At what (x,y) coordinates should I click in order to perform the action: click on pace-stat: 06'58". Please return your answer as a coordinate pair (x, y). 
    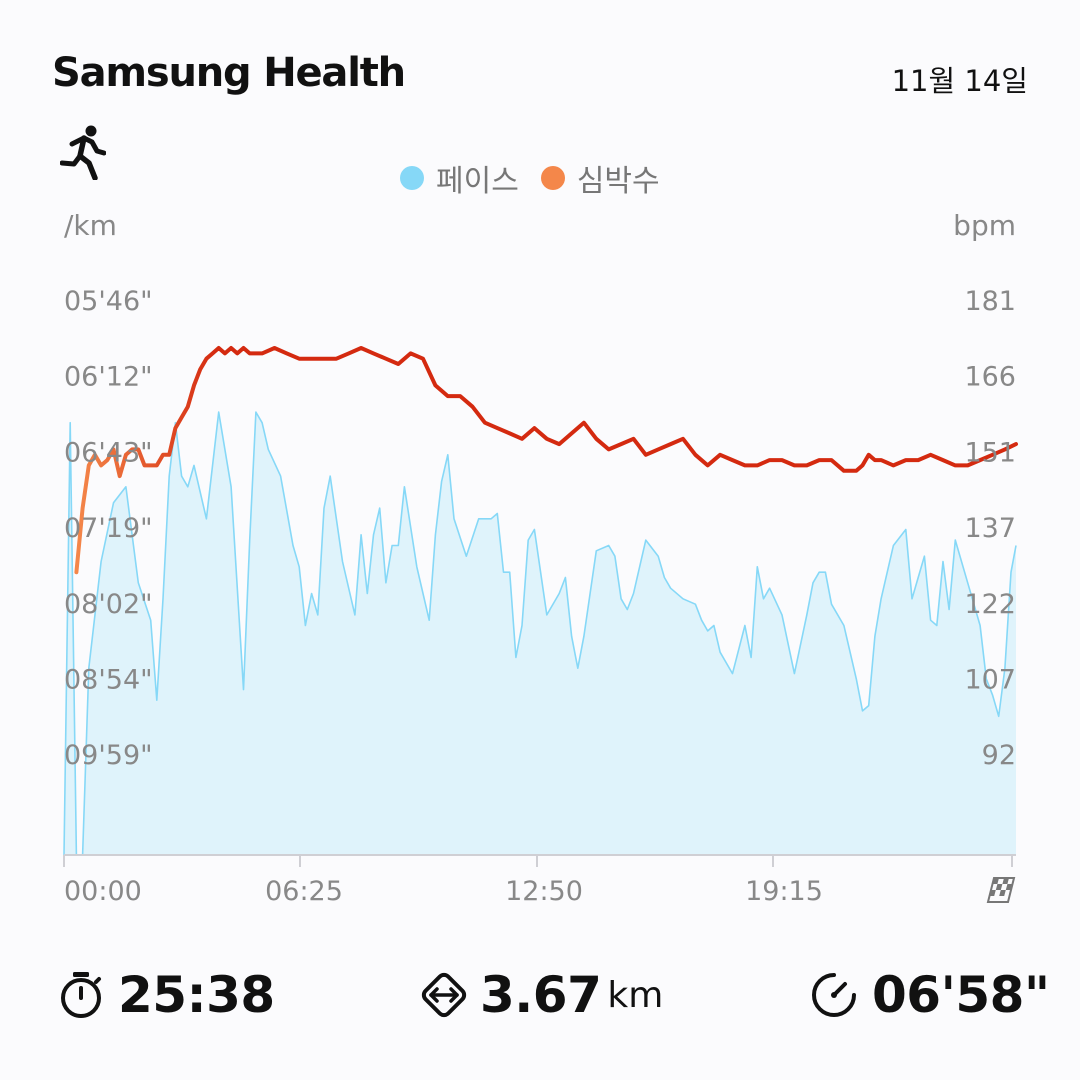
    Looking at the image, I should click on (930, 995).